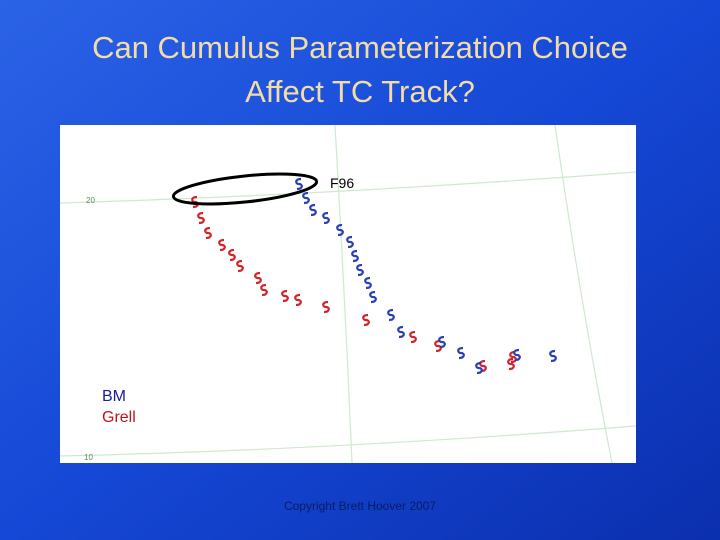 This screenshot has height=540, width=720. I want to click on legend-entry: BM, so click(114, 396).